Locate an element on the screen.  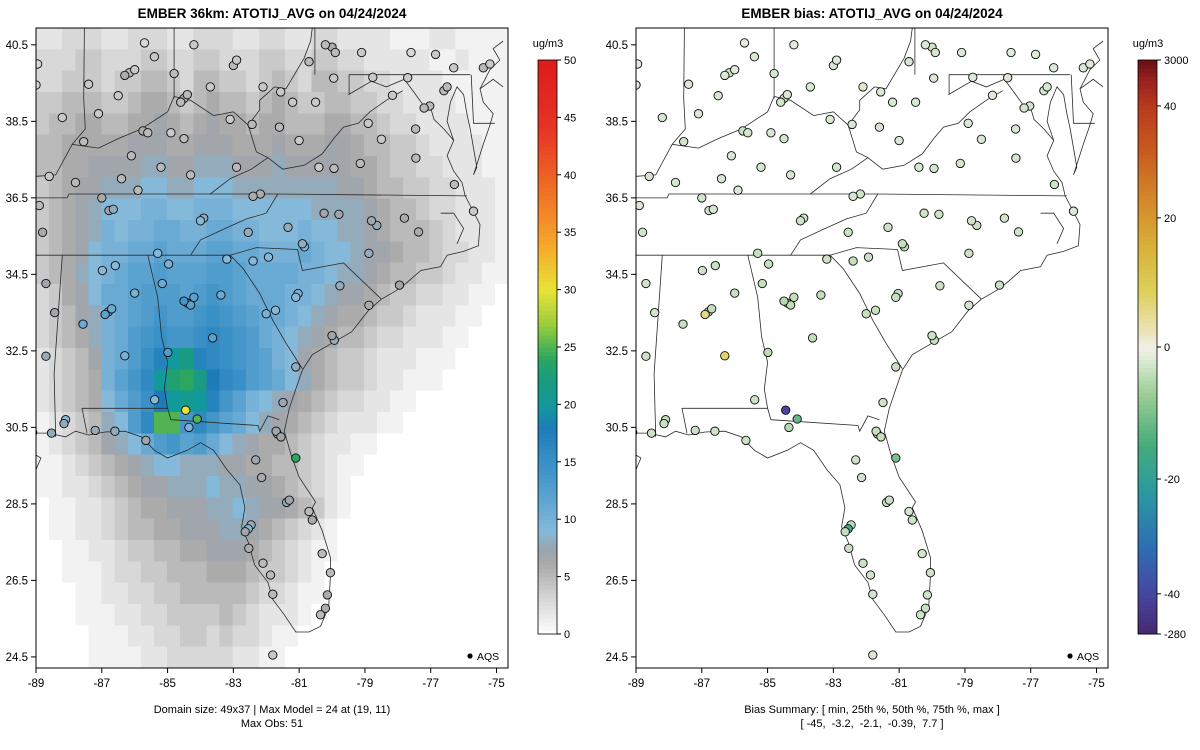
left-colorbar: 0 5 10 15 20 25 30 35 40 45 50 is located at coordinates (556, 348).